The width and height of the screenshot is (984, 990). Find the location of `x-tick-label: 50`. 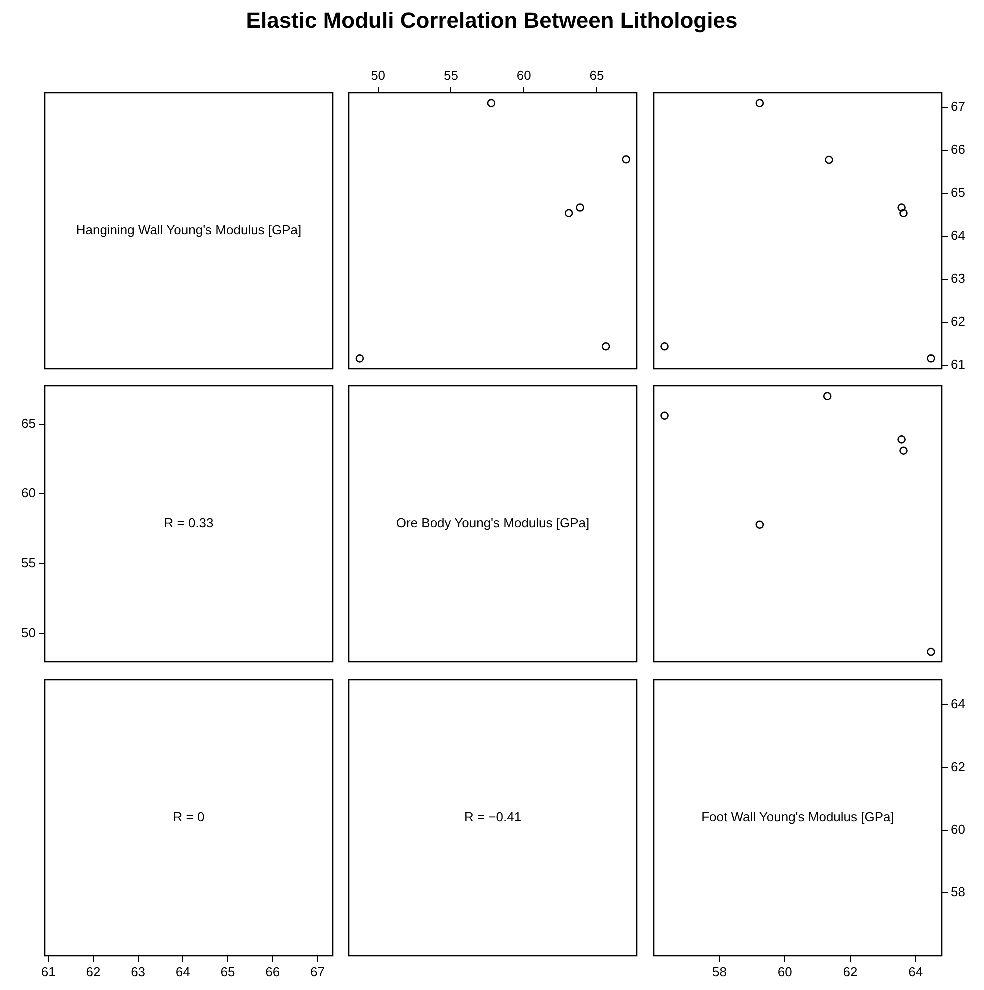

x-tick-label: 50 is located at coordinates (378, 75).